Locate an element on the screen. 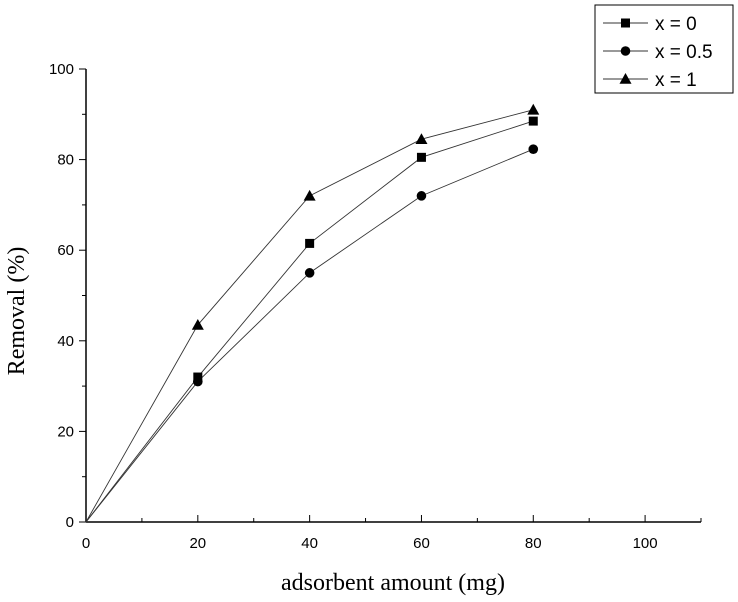 The image size is (738, 602). x-tick-label: 40 is located at coordinates (309, 543).